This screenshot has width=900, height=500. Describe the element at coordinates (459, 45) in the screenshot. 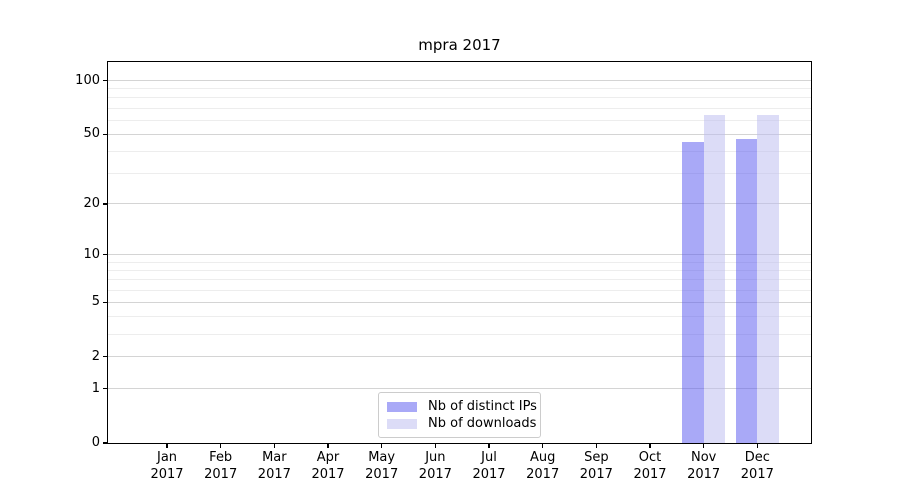

I see `chart-title: mpra 2017` at that location.